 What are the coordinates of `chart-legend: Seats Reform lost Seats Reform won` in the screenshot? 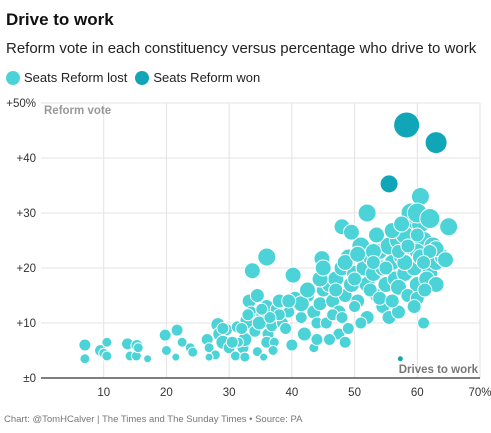 It's located at (137, 77).